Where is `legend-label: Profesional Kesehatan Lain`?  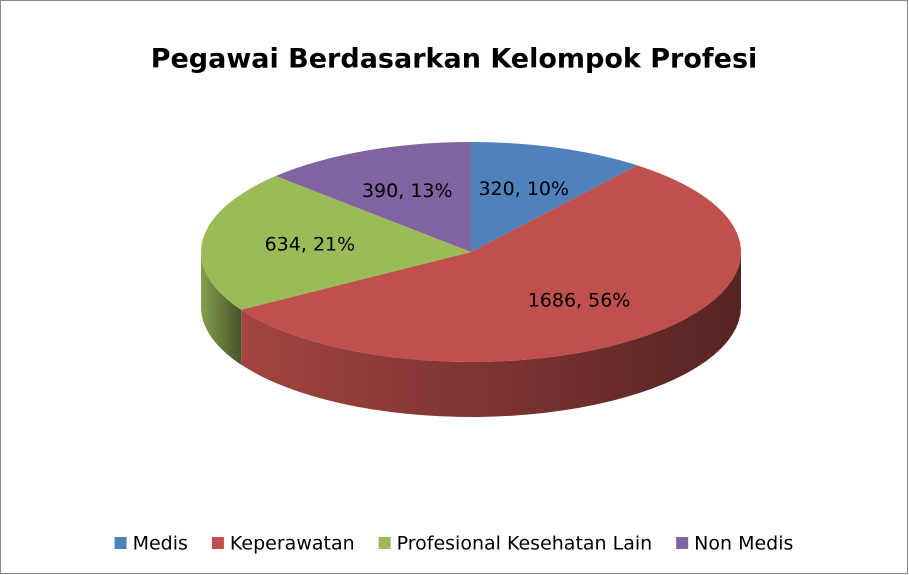
legend-label: Profesional Kesehatan Lain is located at coordinates (525, 544).